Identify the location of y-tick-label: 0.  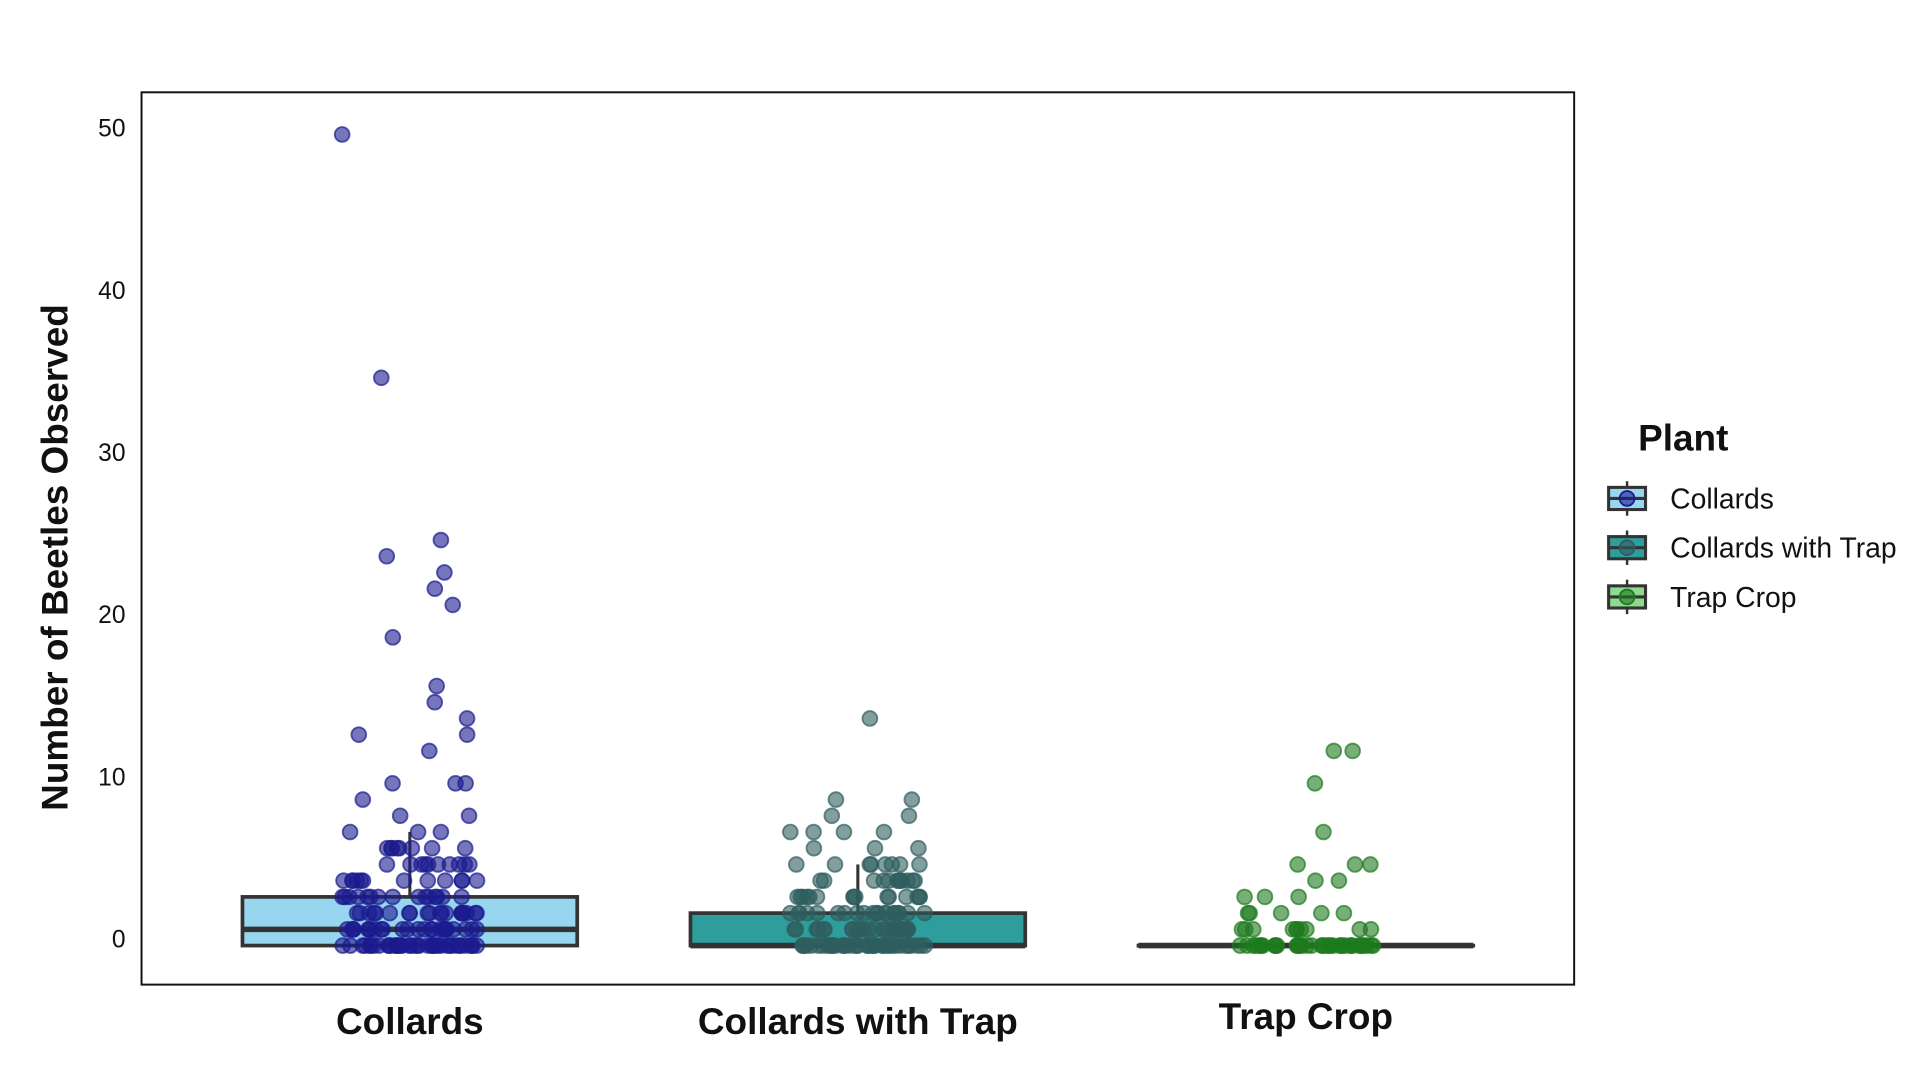
(119, 940).